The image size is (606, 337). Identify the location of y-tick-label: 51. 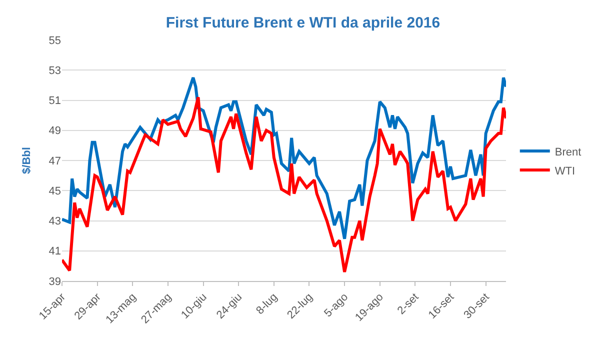
(54, 101).